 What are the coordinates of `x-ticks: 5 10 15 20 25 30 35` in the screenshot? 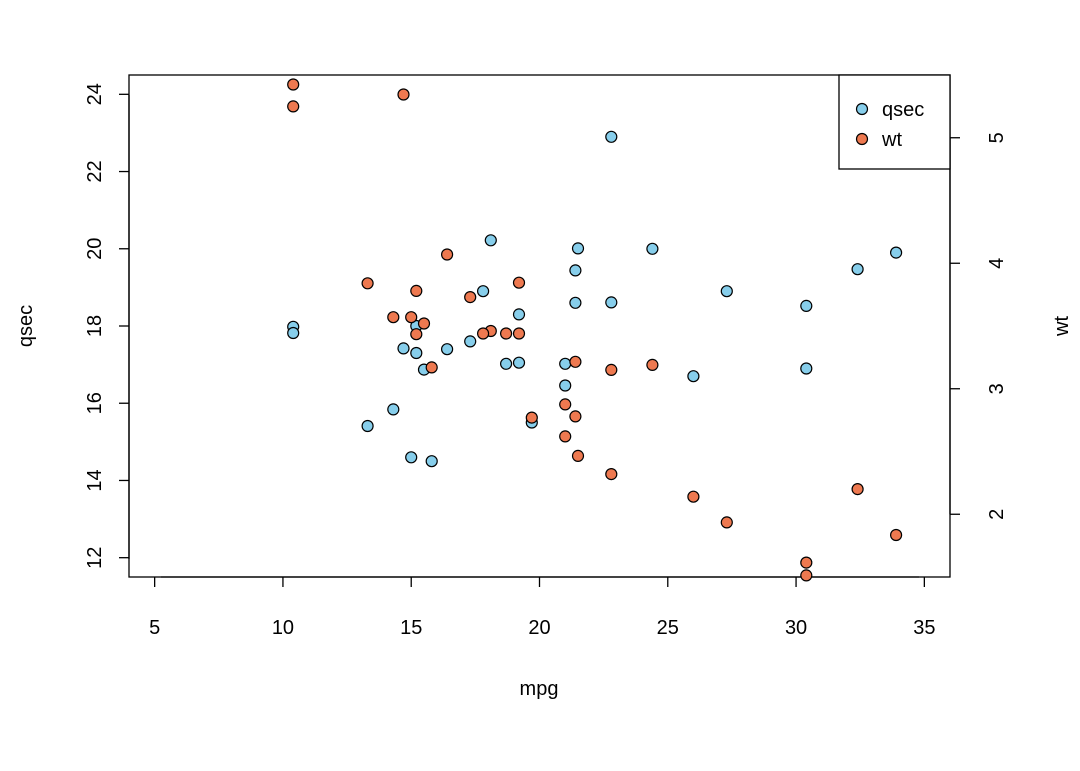 It's located at (542, 608).